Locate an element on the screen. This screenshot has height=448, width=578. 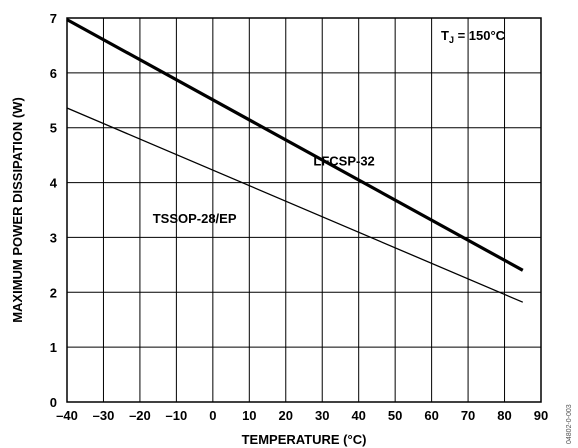
x-tick-label: 70 is located at coordinates (468, 415).